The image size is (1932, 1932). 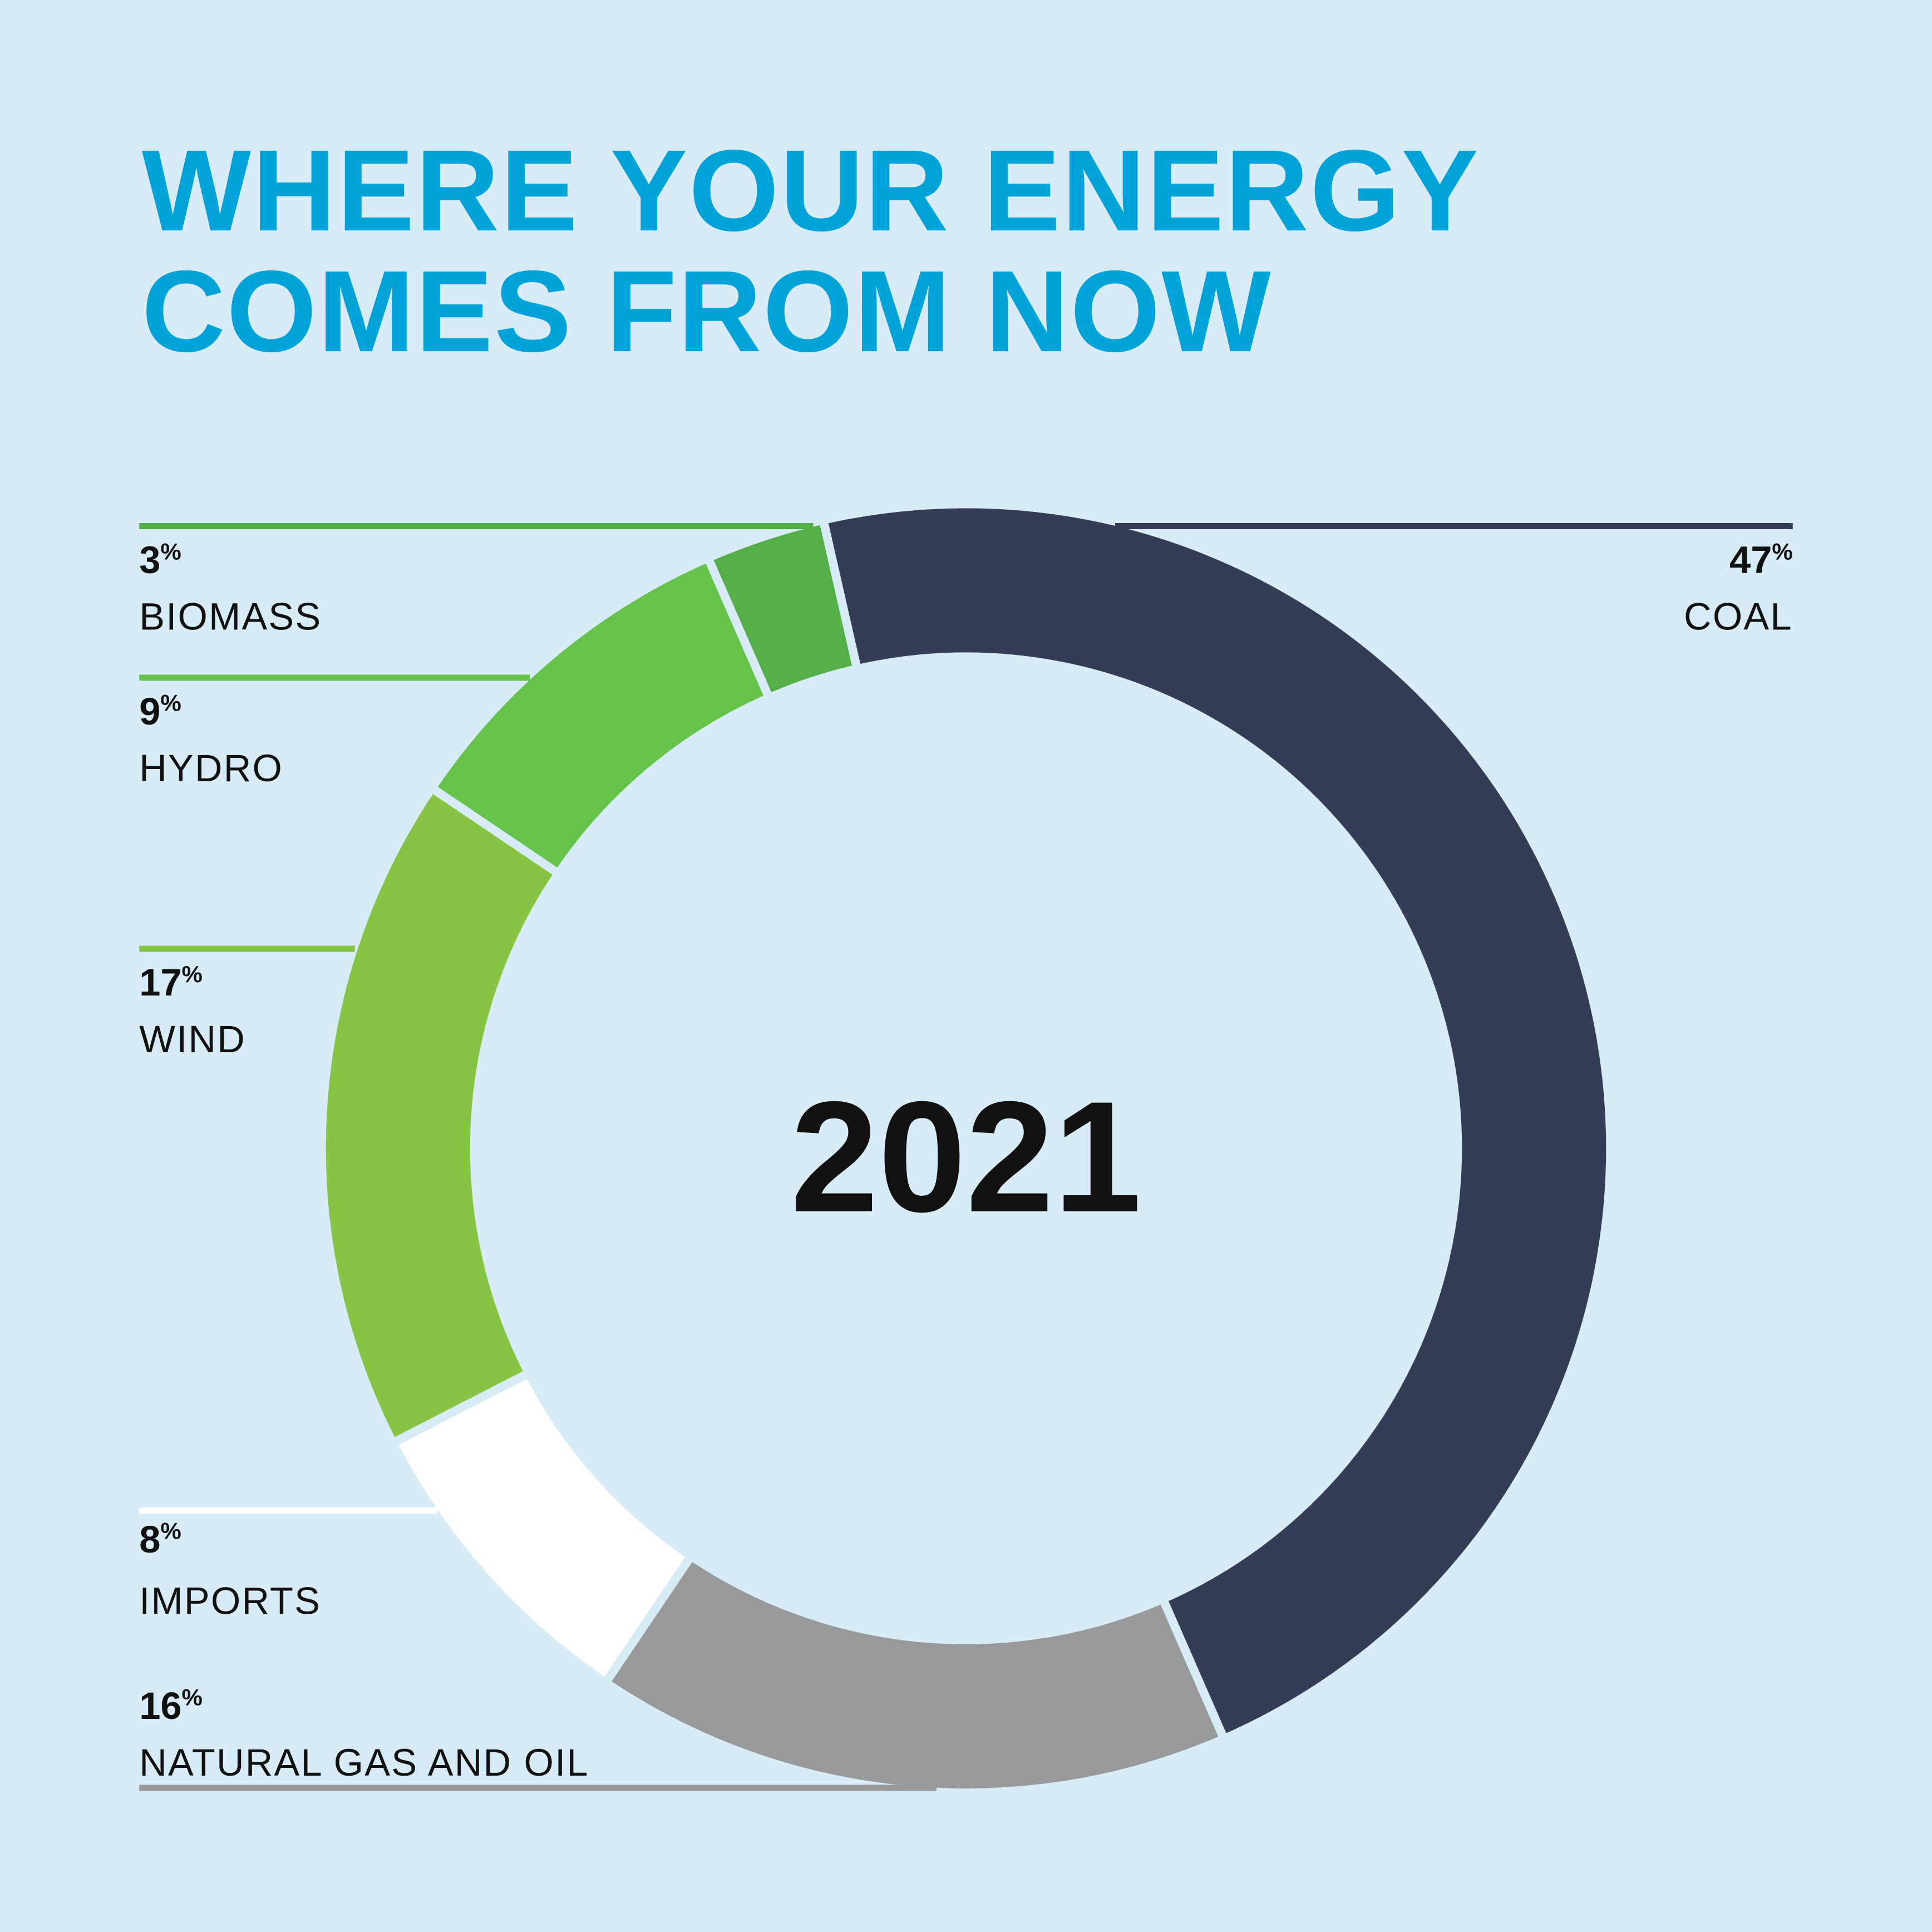 I want to click on value-label: 9%, so click(x=160, y=711).